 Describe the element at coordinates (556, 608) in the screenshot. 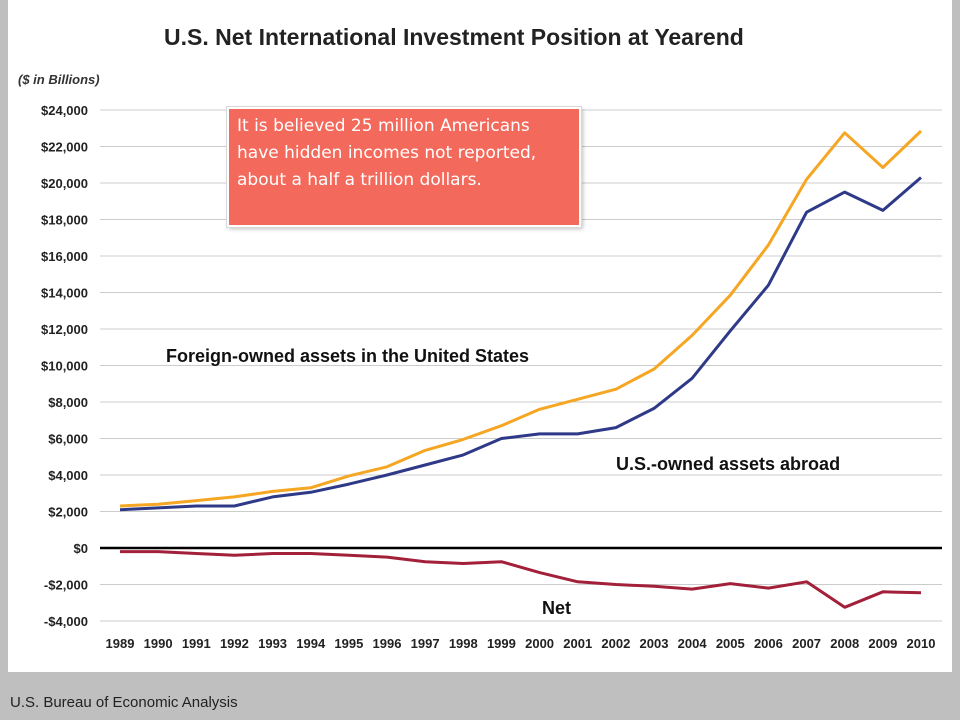

I see `series-label-net: Net` at that location.